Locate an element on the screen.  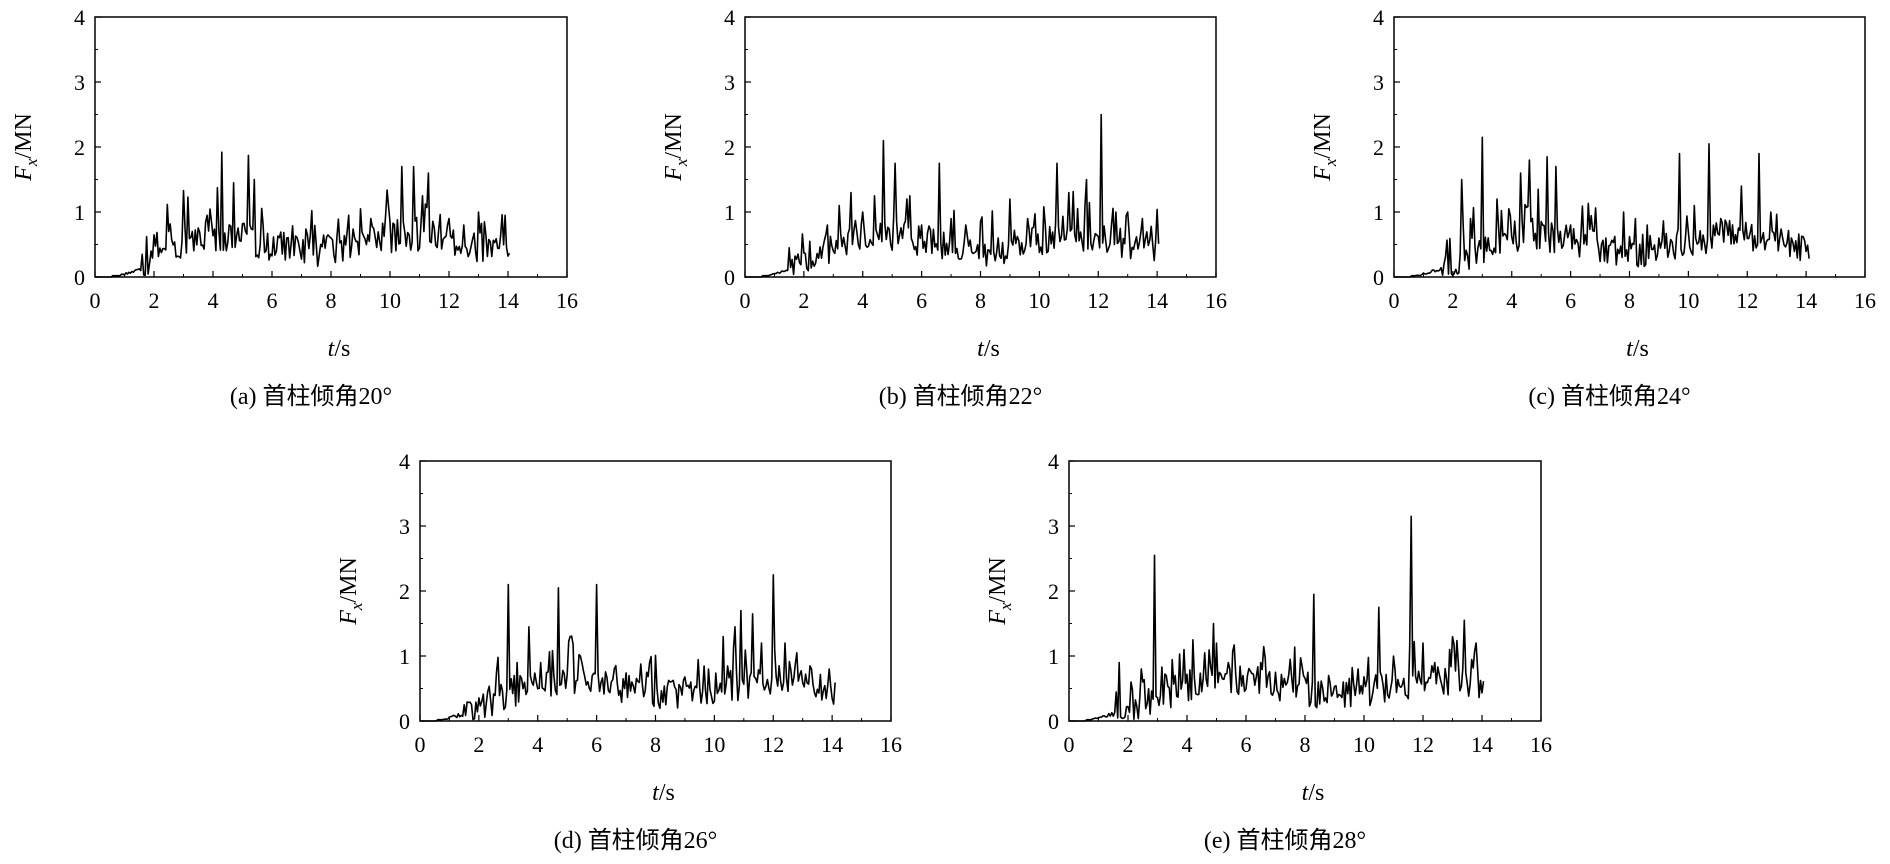
panel-caption: (b) 首柱倾角22° is located at coordinates (961, 396).